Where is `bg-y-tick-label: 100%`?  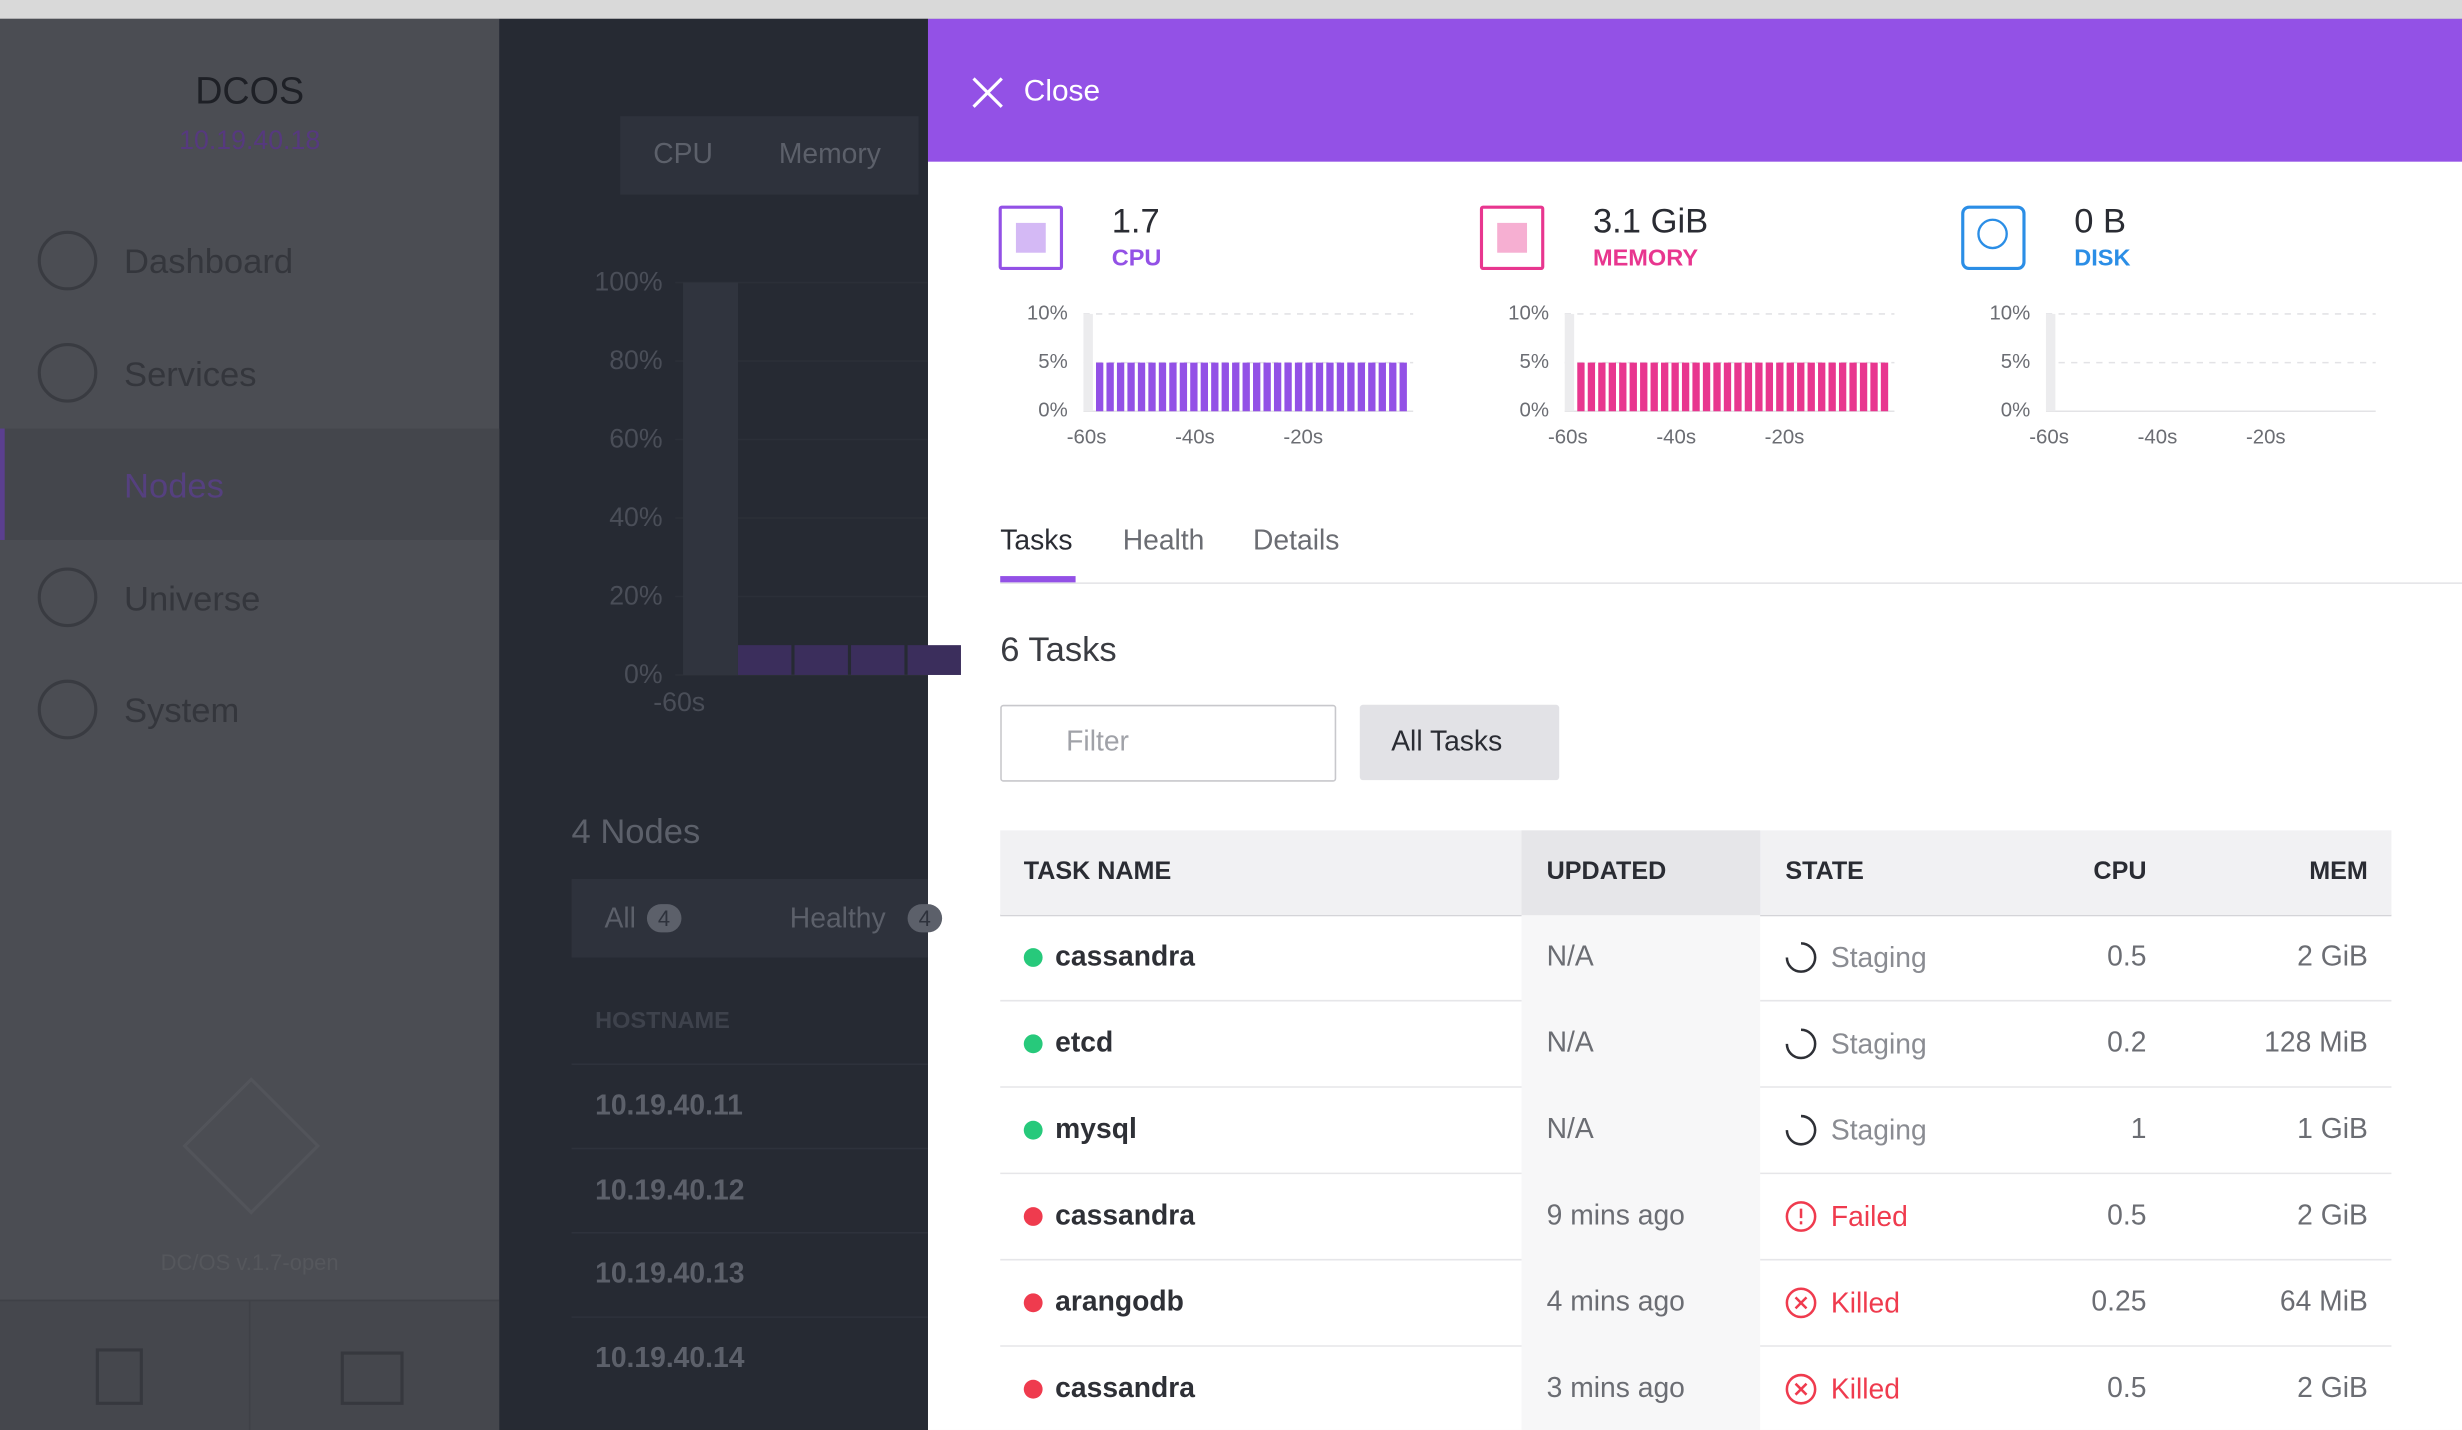
bg-y-tick-label: 100% is located at coordinates (628, 281).